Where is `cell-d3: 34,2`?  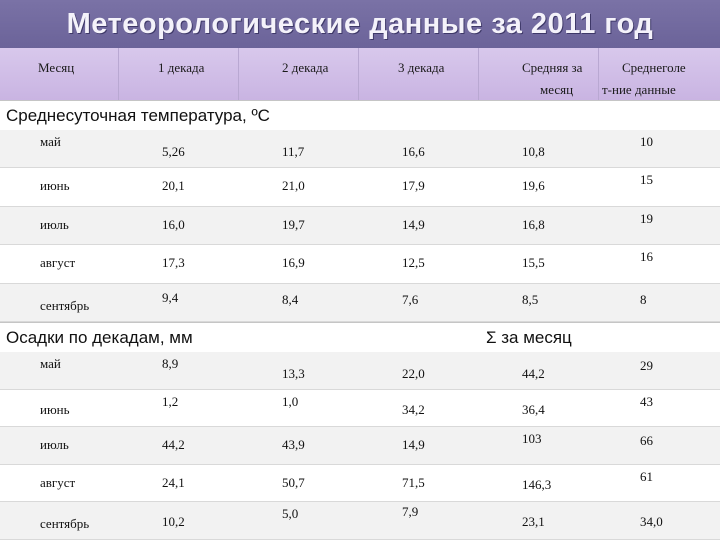
cell-d3: 34,2 is located at coordinates (413, 409).